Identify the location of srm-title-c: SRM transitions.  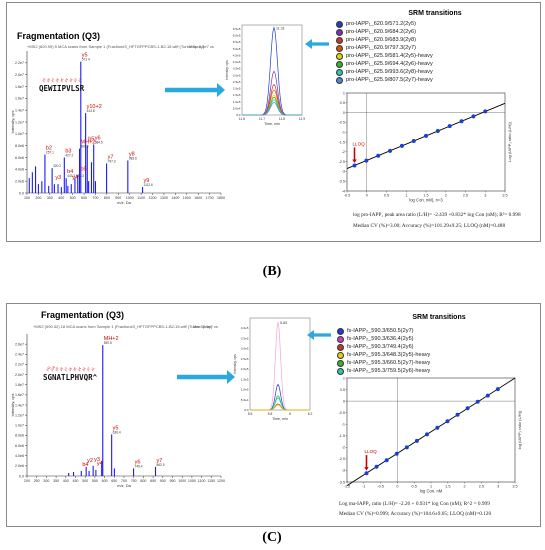
(439, 317).